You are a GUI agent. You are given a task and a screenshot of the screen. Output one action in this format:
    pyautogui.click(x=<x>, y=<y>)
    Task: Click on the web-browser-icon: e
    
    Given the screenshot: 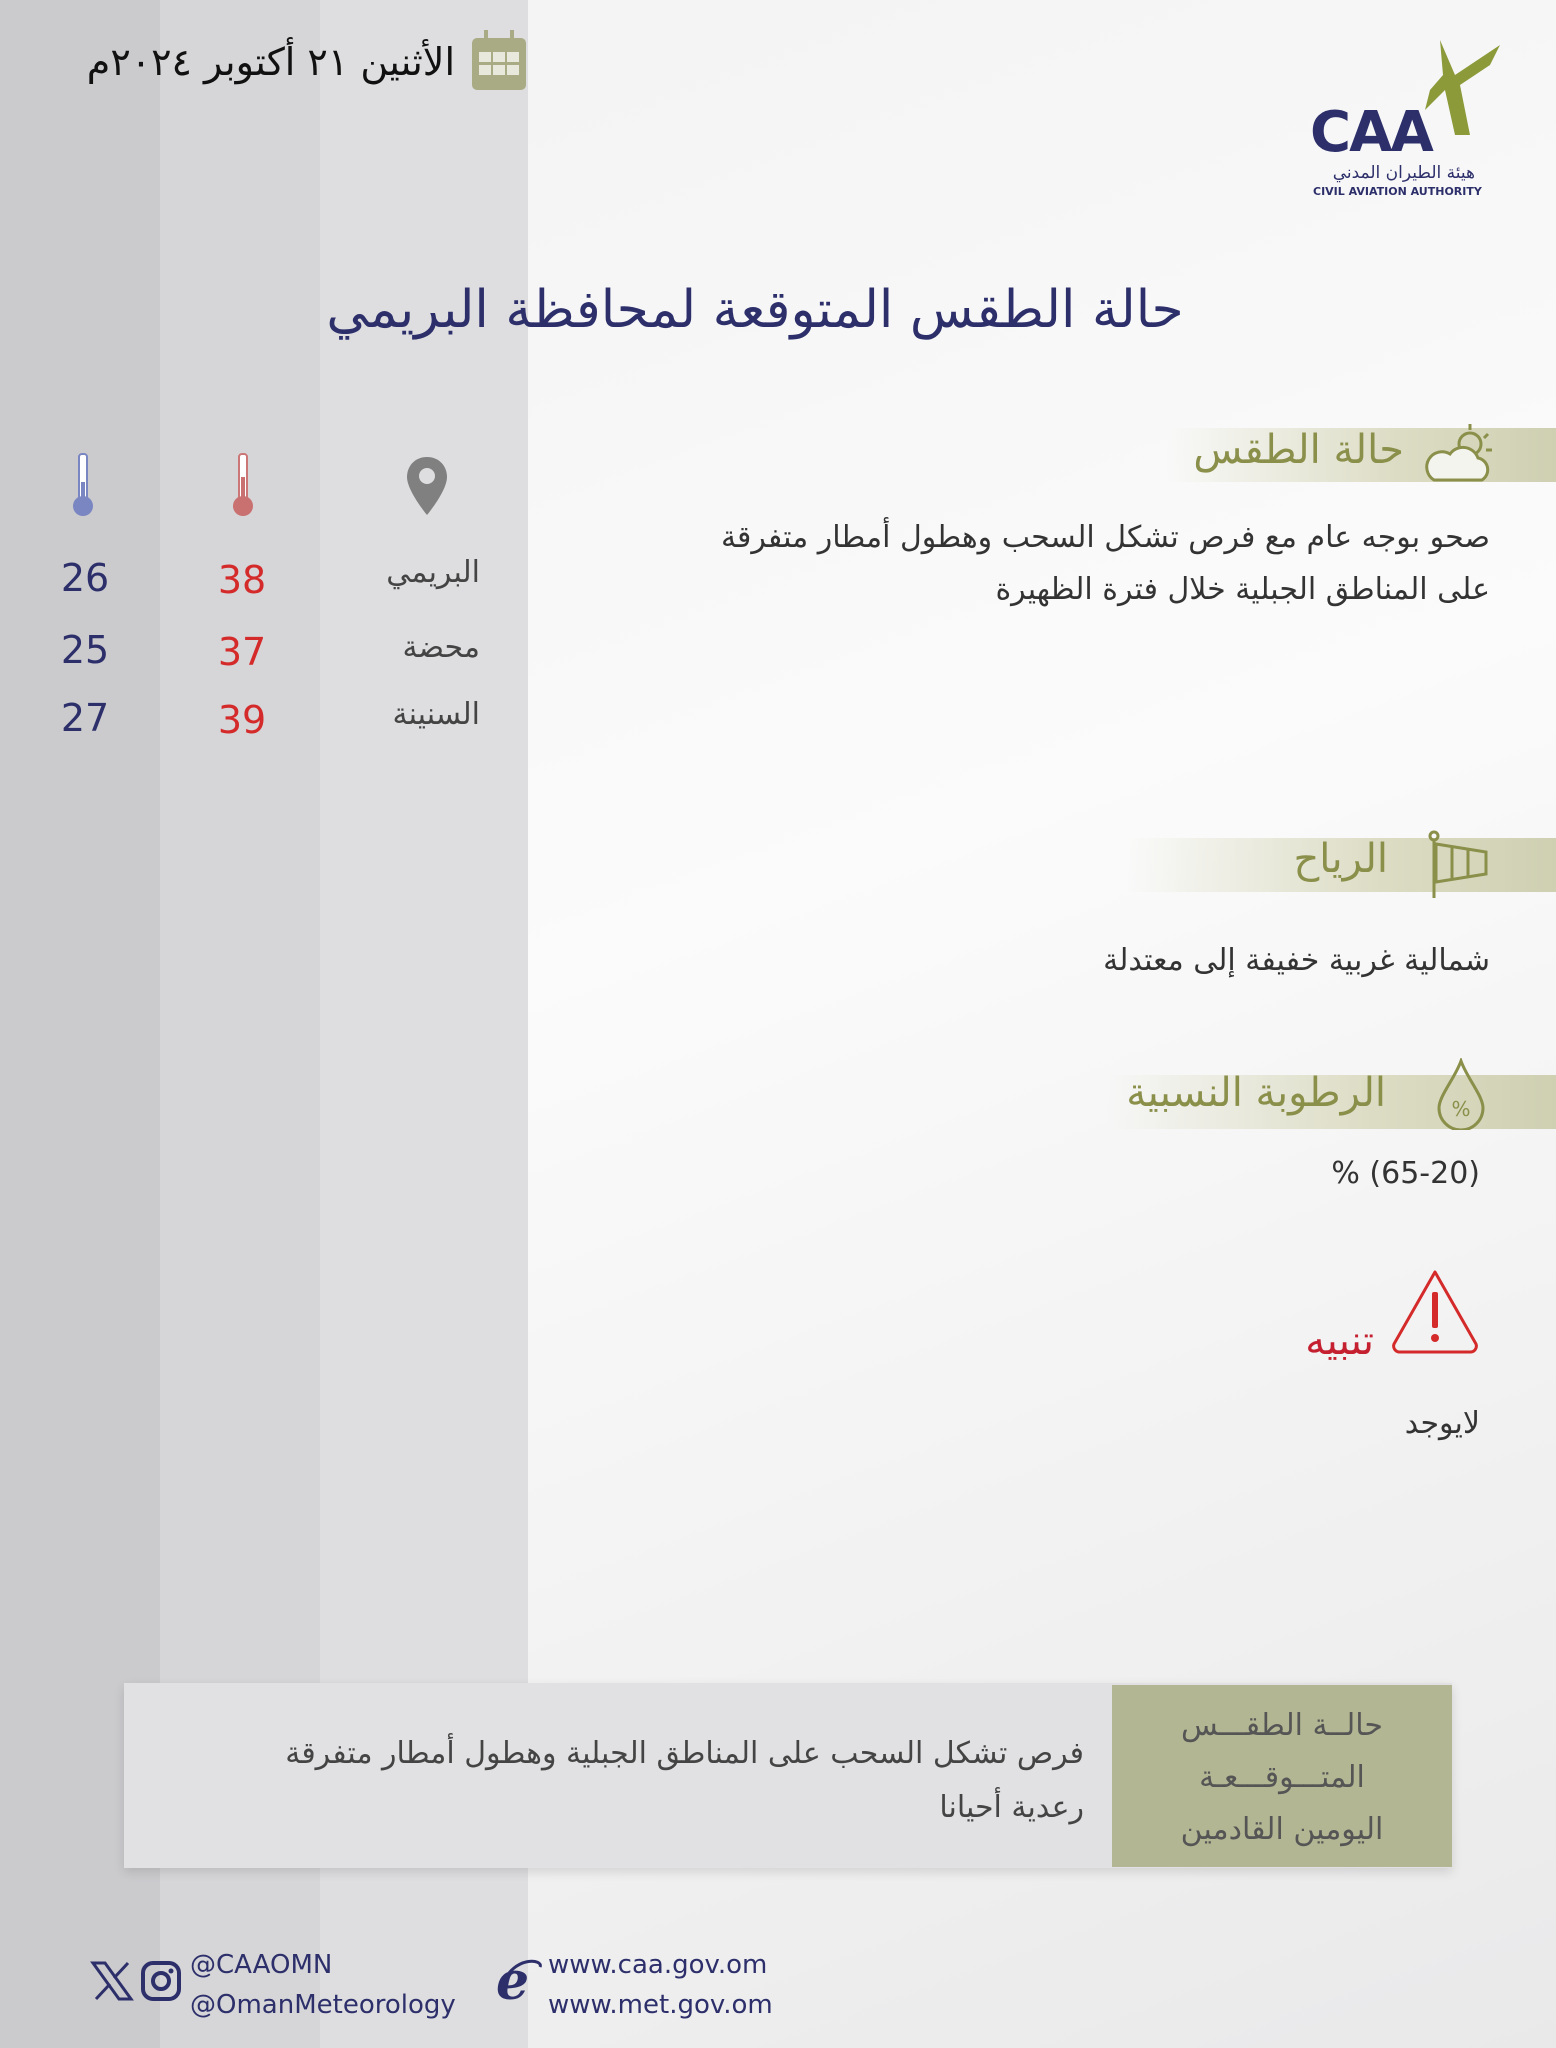 What is the action you would take?
    pyautogui.click(x=519, y=1981)
    